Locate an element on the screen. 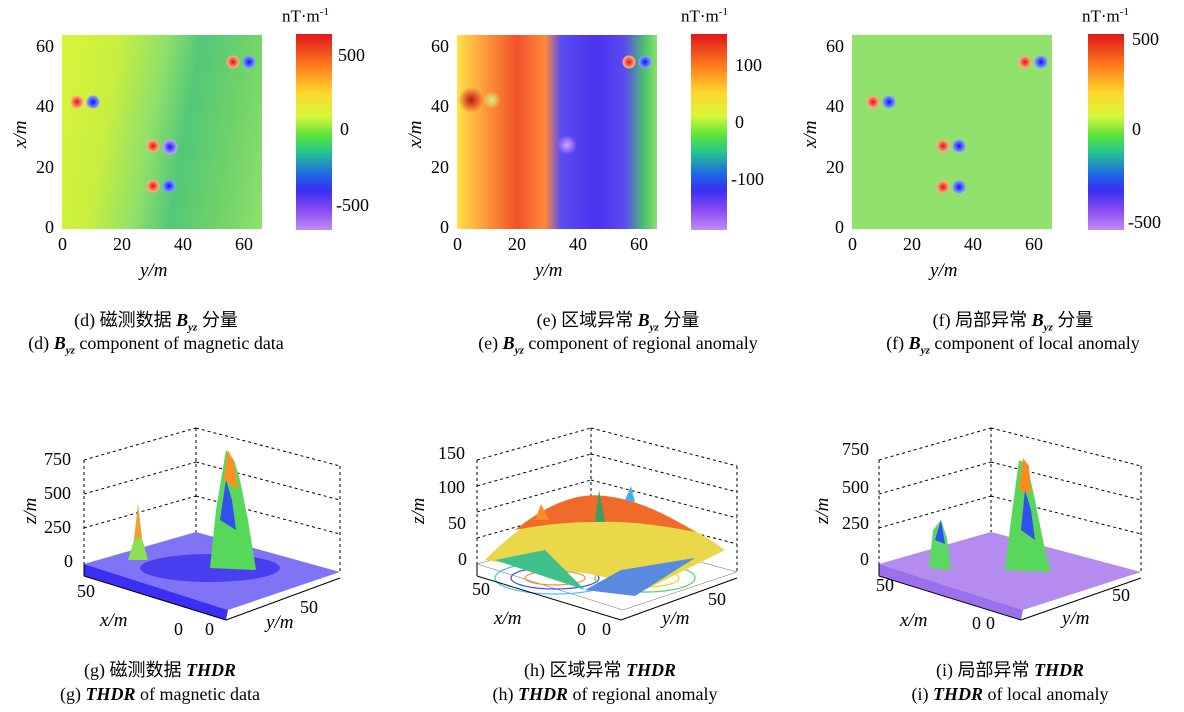 The height and width of the screenshot is (712, 1184). colorbar-tick: 500 is located at coordinates (1145, 39).